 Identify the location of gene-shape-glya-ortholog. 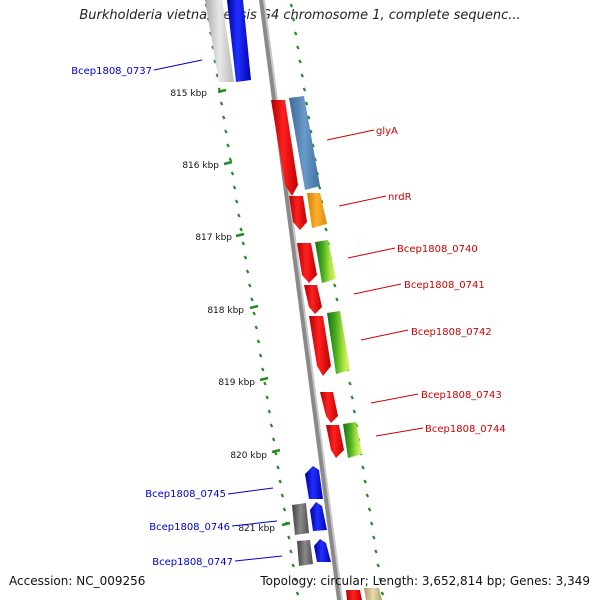
(304, 143).